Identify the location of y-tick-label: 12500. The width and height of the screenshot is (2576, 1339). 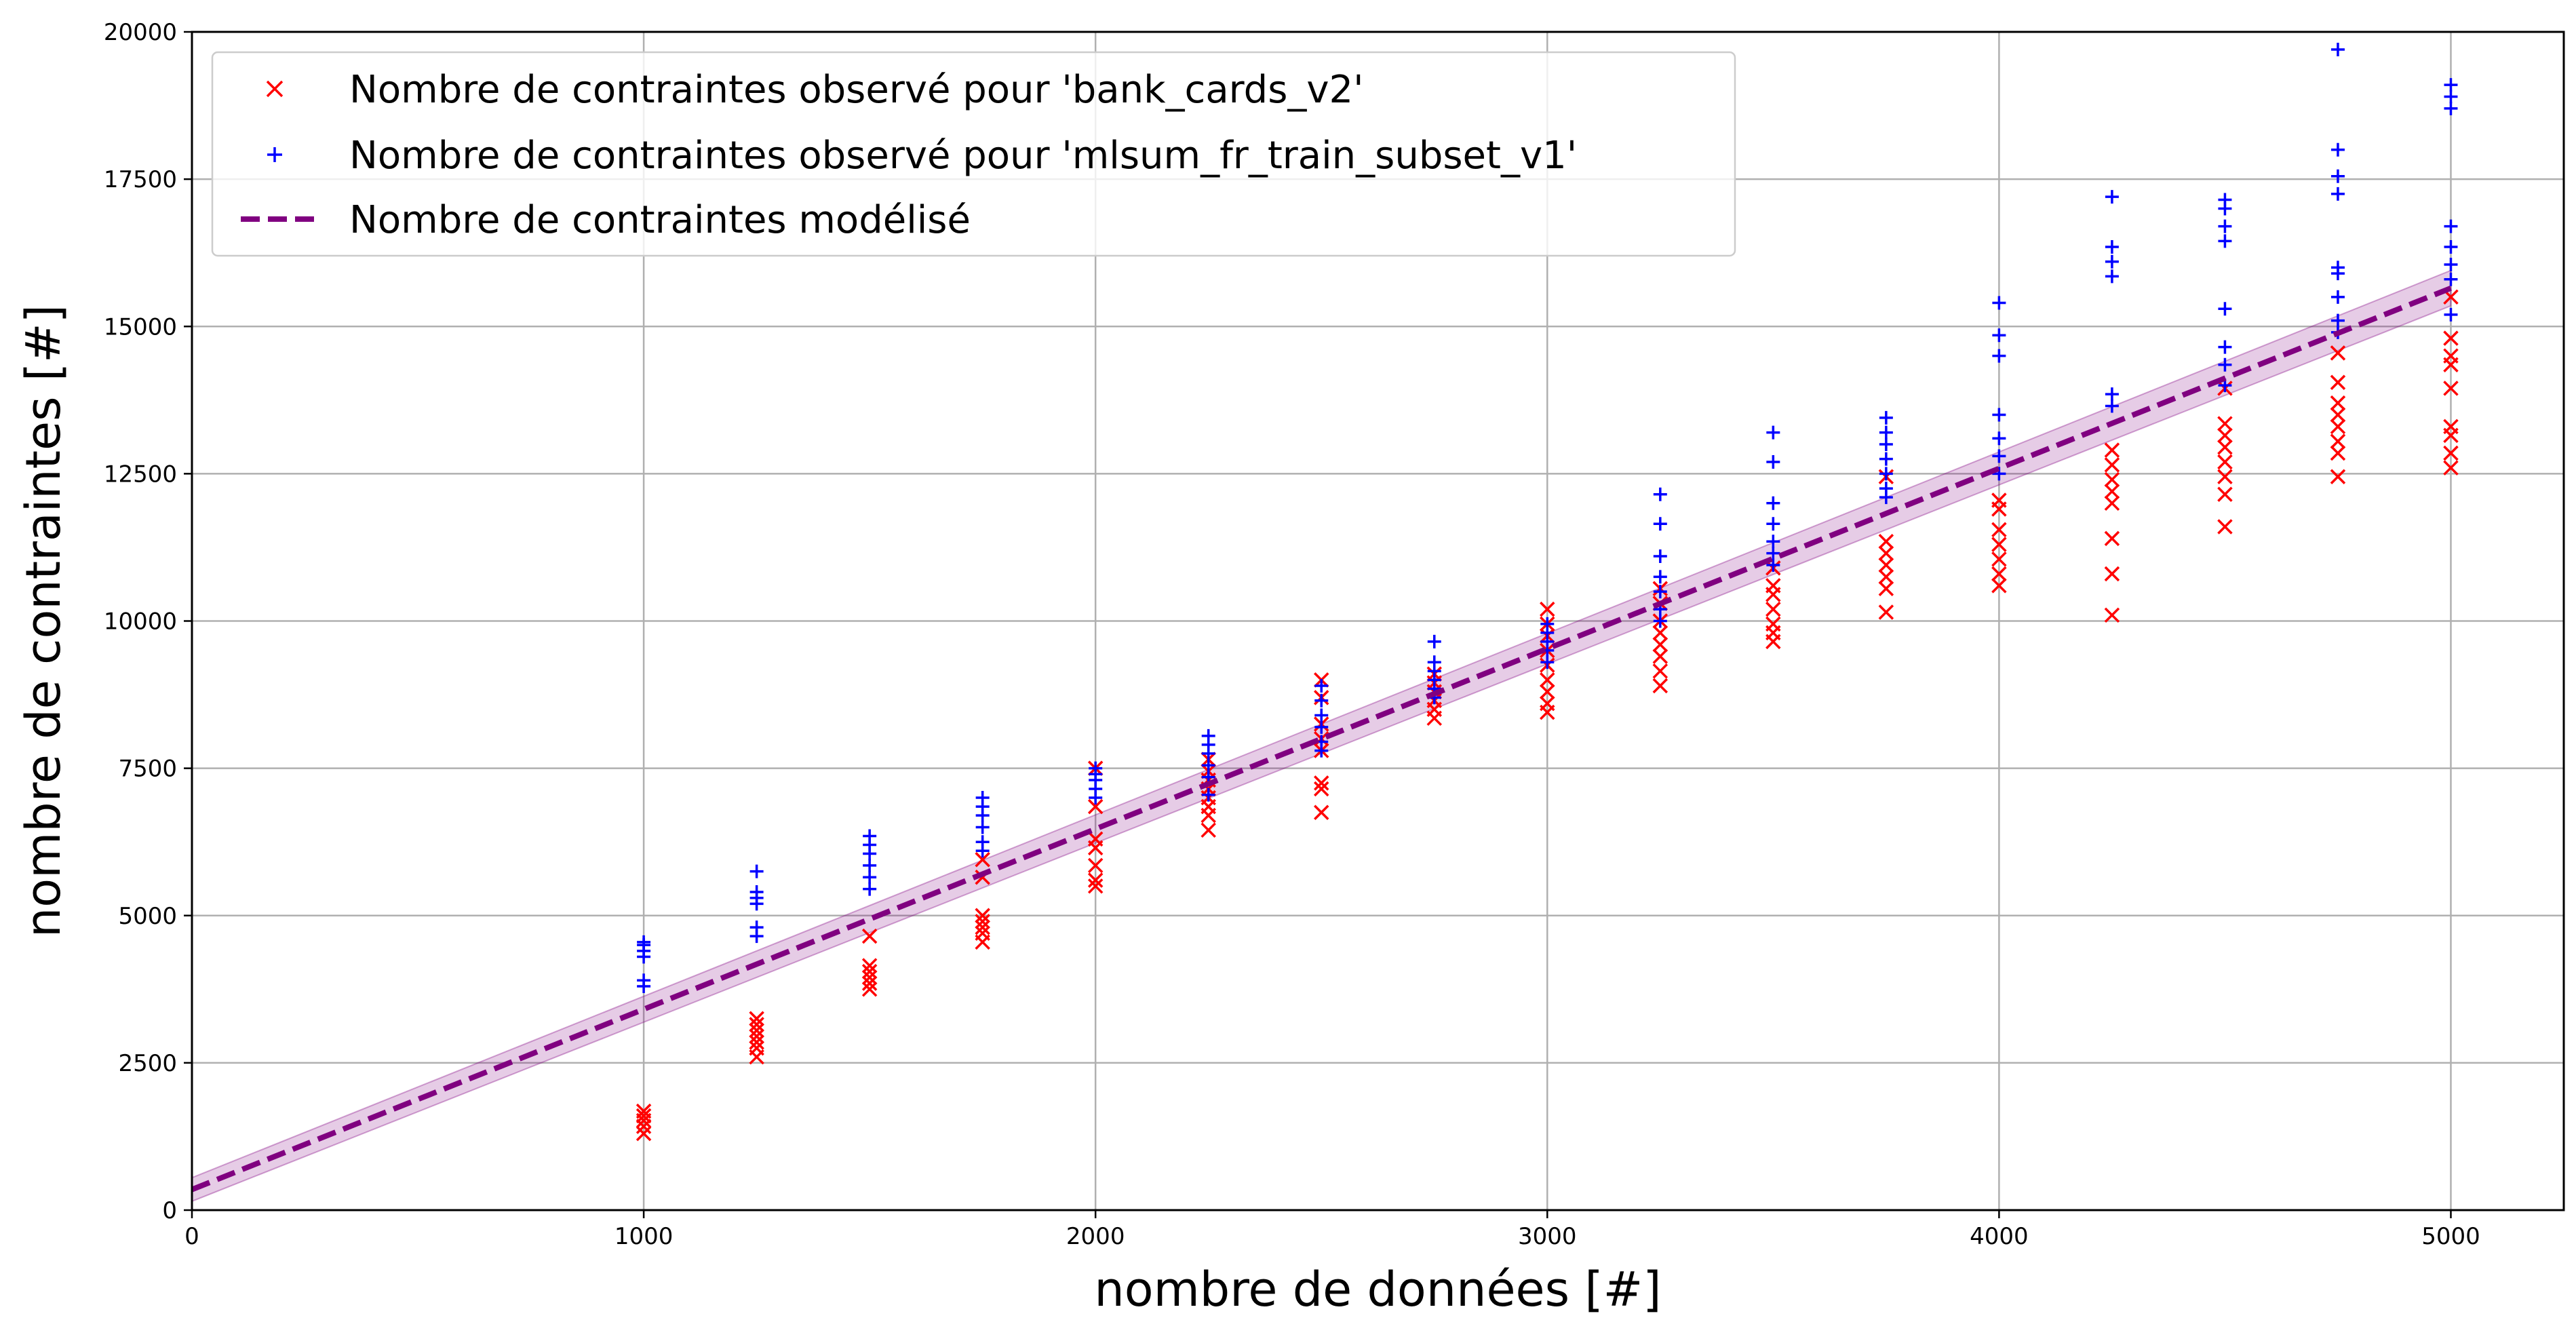
(140, 474).